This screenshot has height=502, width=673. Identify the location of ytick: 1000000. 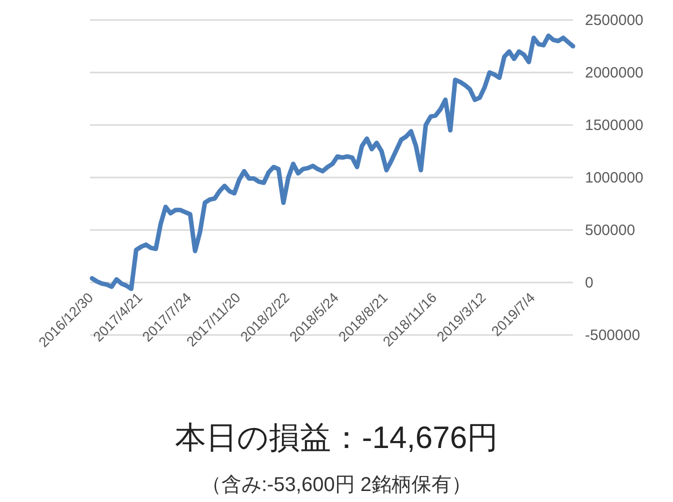
(614, 178).